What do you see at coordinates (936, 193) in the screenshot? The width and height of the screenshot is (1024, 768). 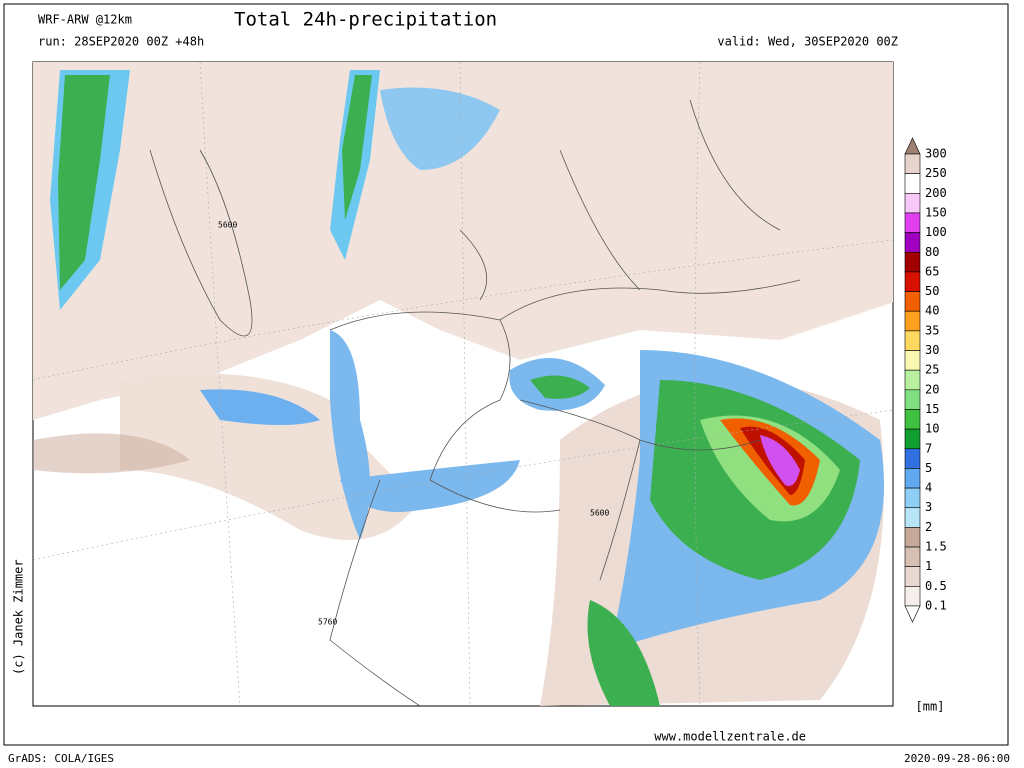 I see `legend-label: 200` at bounding box center [936, 193].